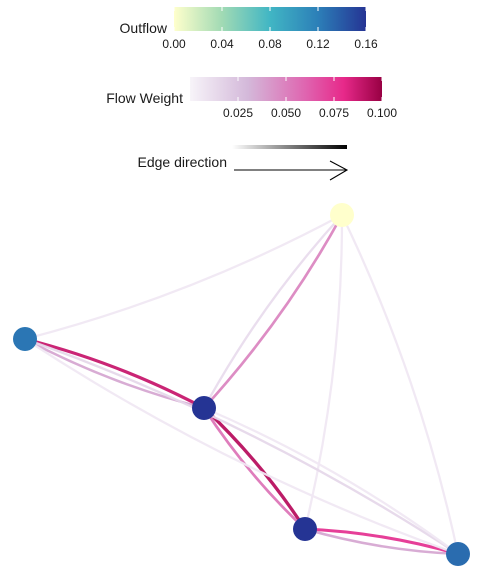 The image size is (480, 576). I want to click on outflow-tick-label: 0.00, so click(174, 44).